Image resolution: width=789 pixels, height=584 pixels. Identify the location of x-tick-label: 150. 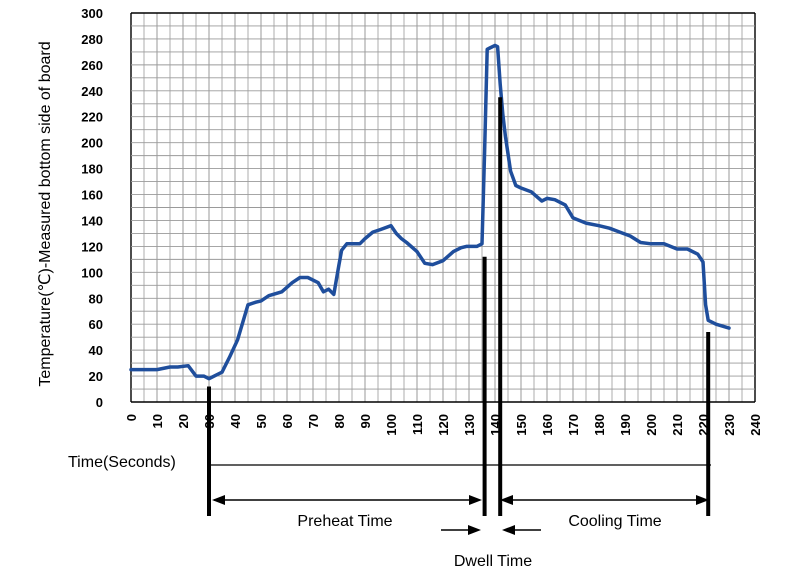
(521, 425).